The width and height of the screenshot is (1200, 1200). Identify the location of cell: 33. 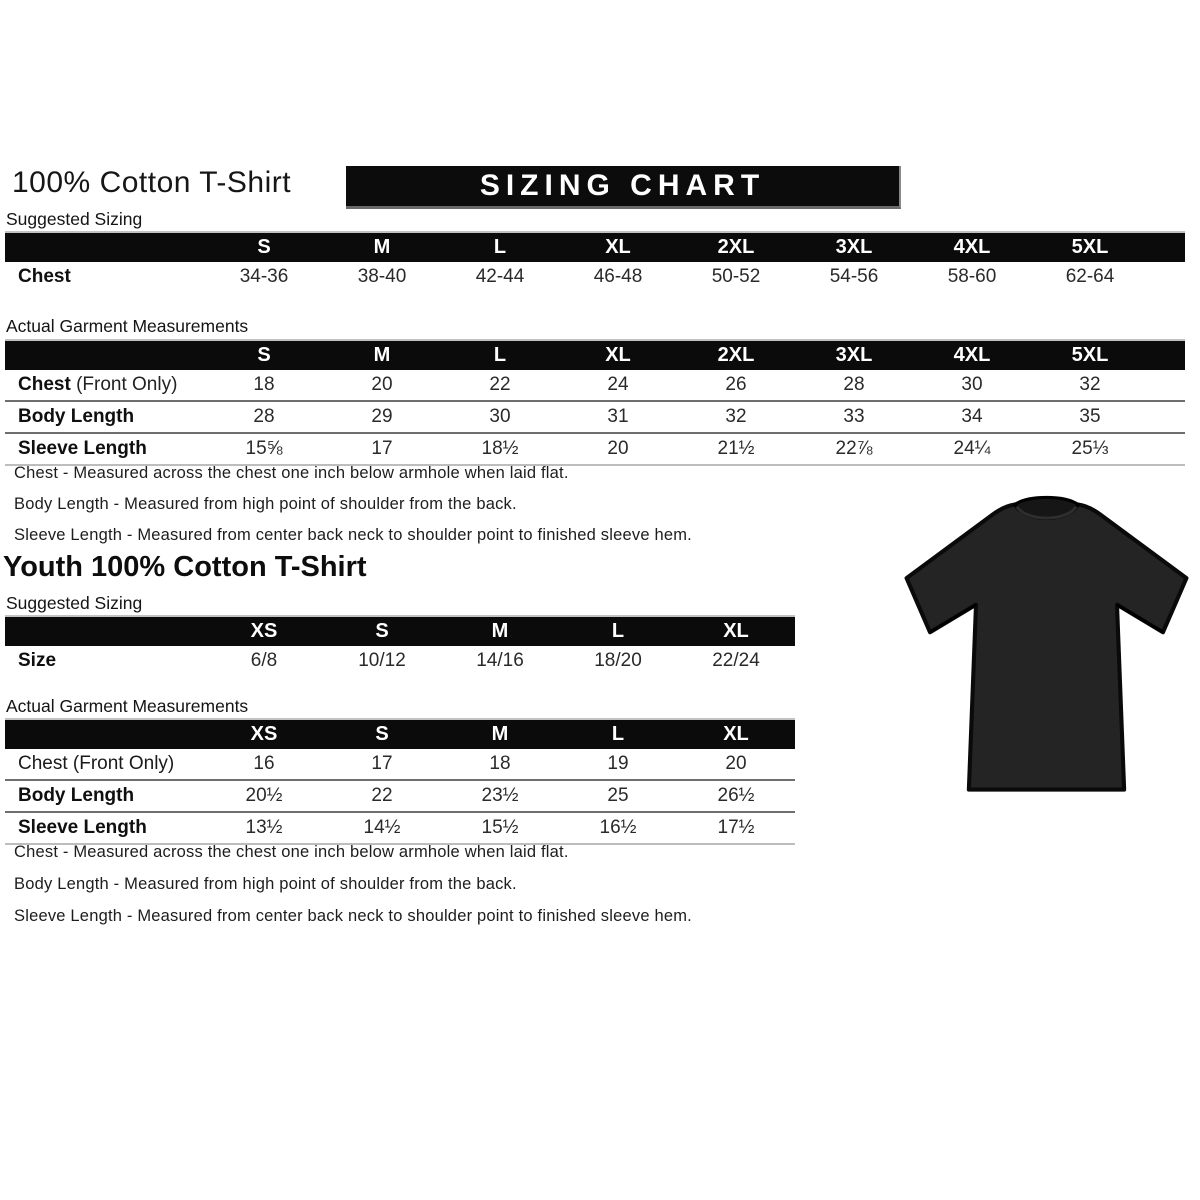
(854, 416).